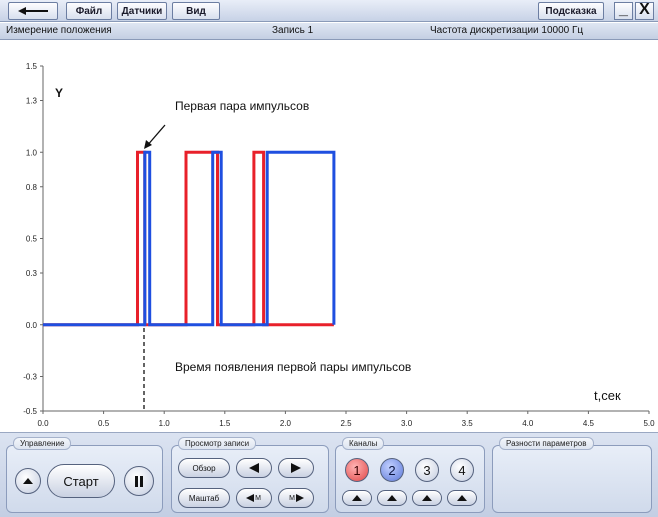 This screenshot has width=658, height=517. Describe the element at coordinates (165, 423) in the screenshot. I see `x-tick-label: 1.0` at that location.